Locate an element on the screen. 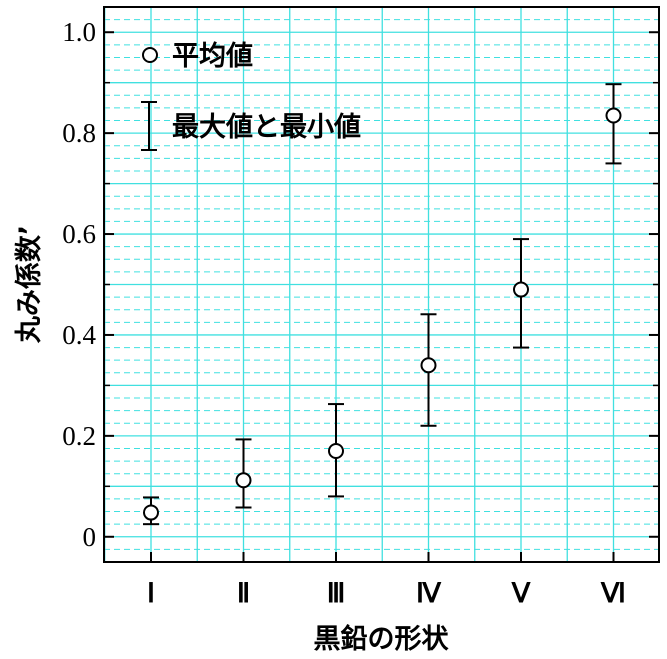  x-tick-label: Ⅱ is located at coordinates (243, 593).